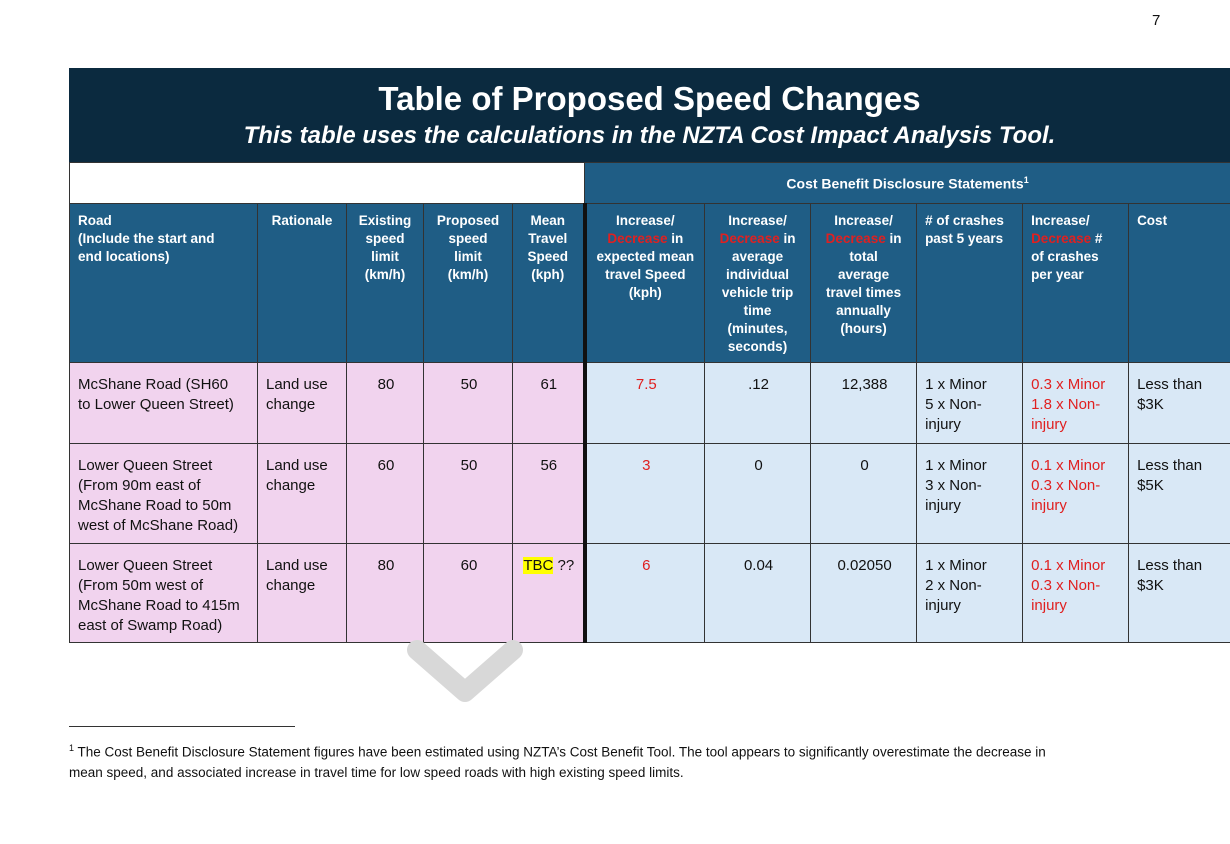  What do you see at coordinates (468, 283) in the screenshot?
I see `col-proposed-limit: Proposed speed limit (km/h)` at bounding box center [468, 283].